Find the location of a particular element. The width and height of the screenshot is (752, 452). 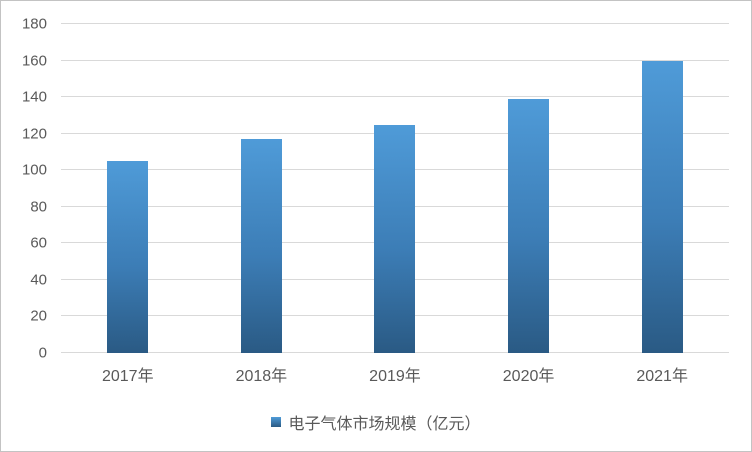

legend-label: 电子气体市场规模（亿元） is located at coordinates (384, 424).